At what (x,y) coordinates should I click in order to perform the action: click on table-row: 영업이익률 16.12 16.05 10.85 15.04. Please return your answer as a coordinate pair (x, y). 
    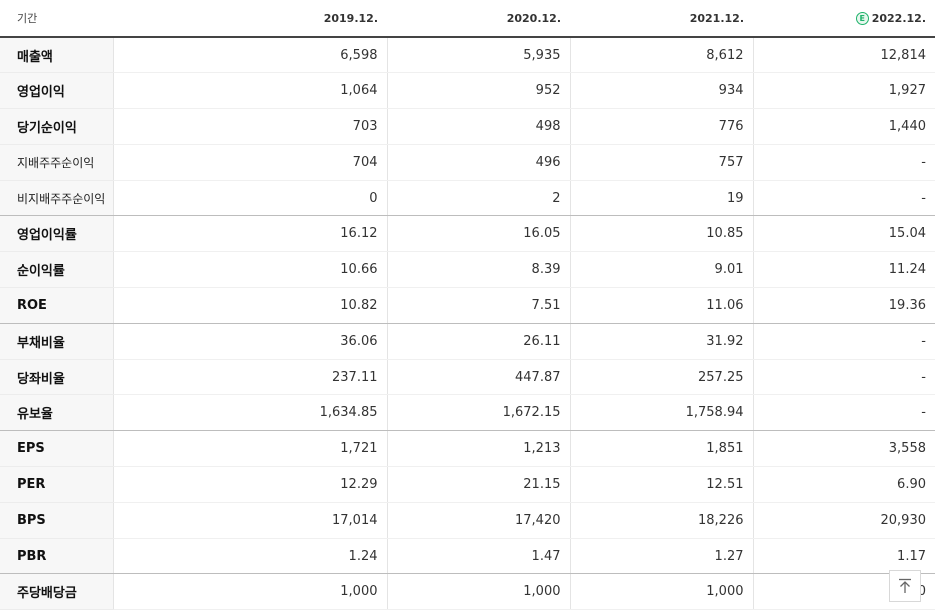
    Looking at the image, I should click on (467, 234).